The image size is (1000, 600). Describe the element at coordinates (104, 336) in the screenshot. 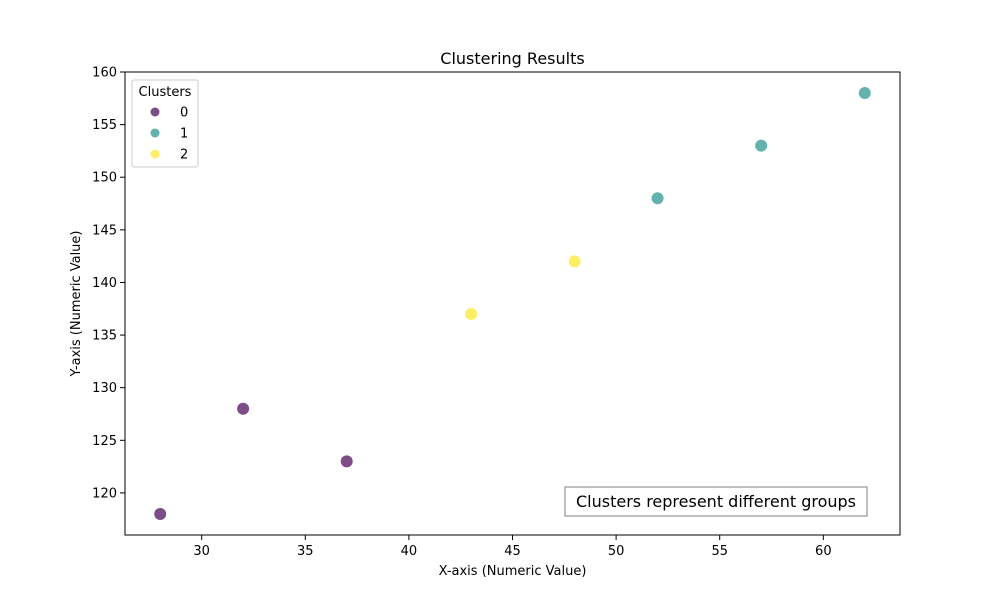

I see `y-tick-label: 135` at that location.